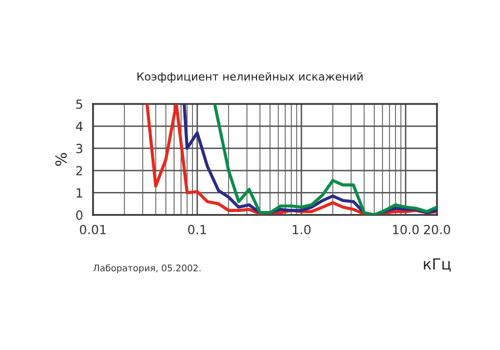 Image resolution: width=500 pixels, height=350 pixels. I want to click on x-tick-label: 0.01, so click(93, 229).